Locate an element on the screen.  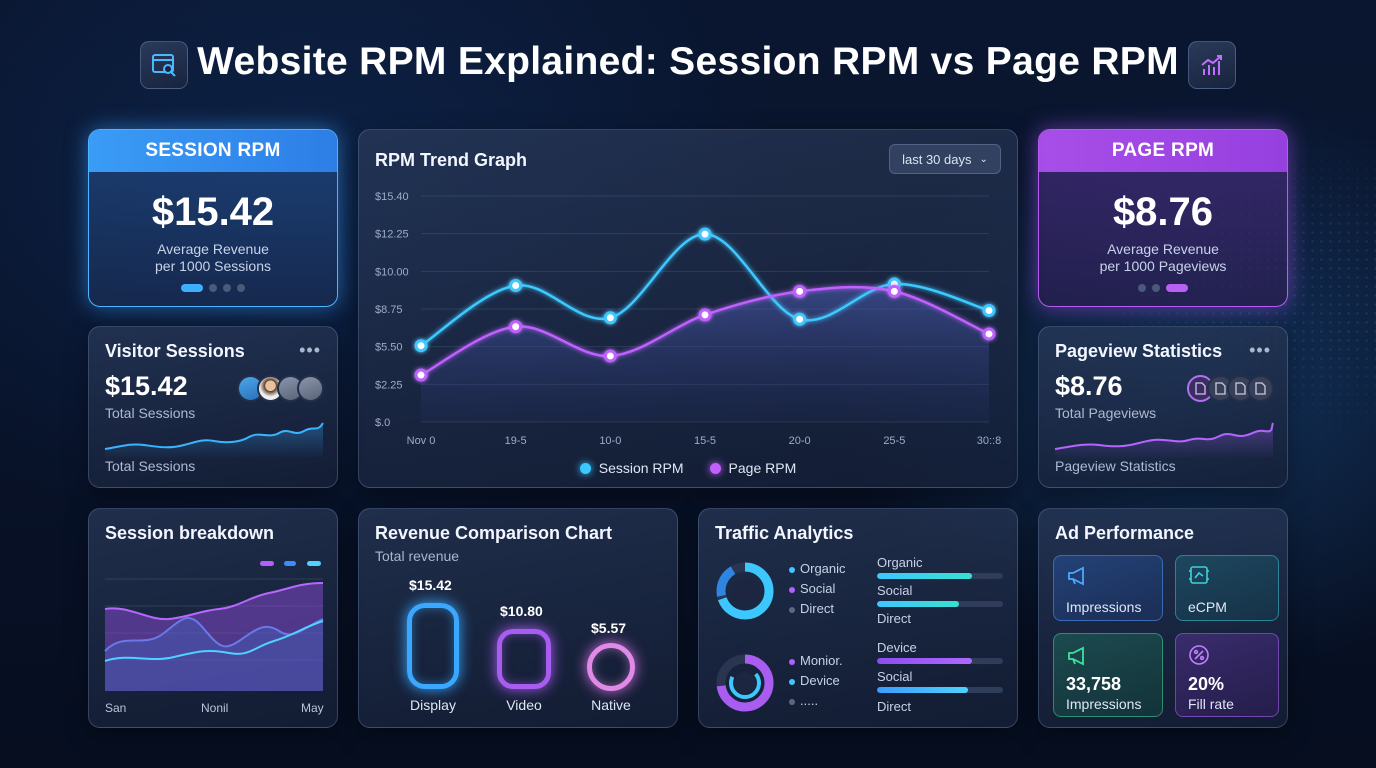
native-value: $5.57 is located at coordinates (609, 628).